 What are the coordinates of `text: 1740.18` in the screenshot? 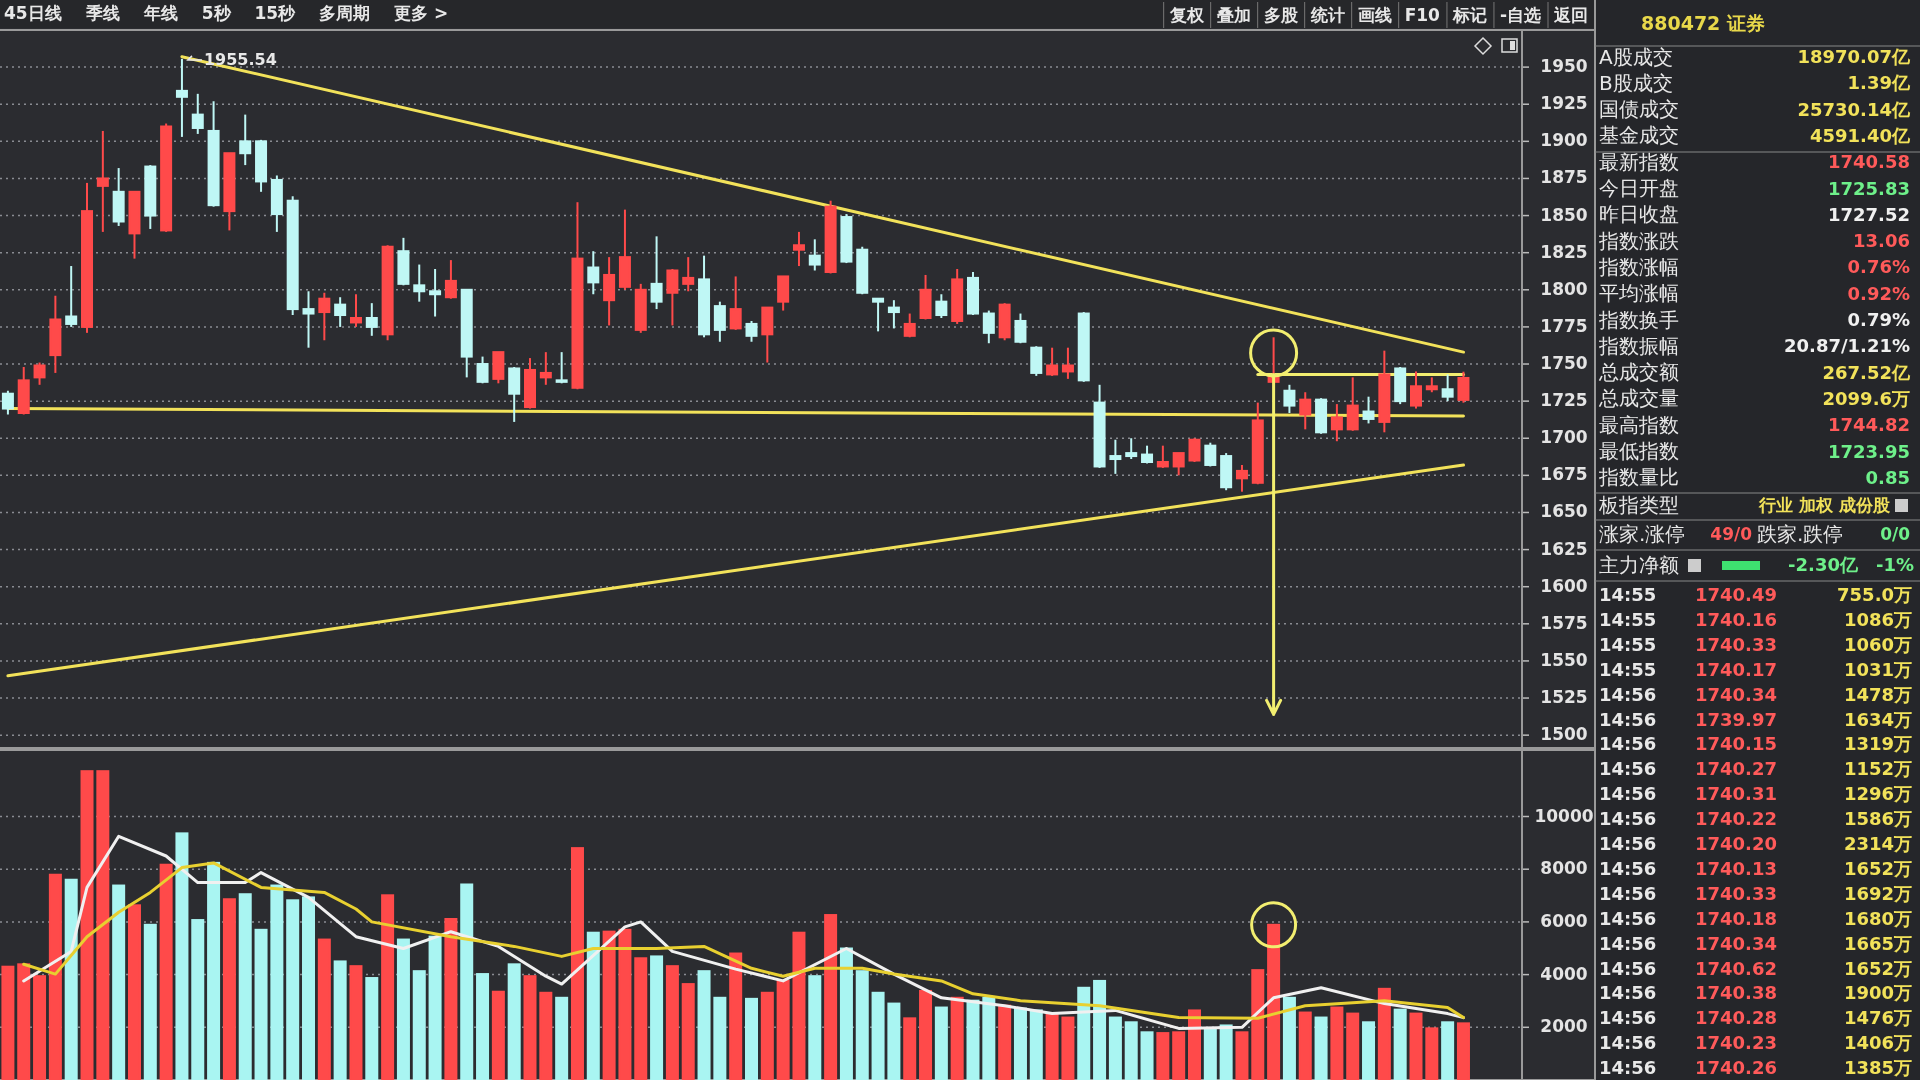 It's located at (1736, 918).